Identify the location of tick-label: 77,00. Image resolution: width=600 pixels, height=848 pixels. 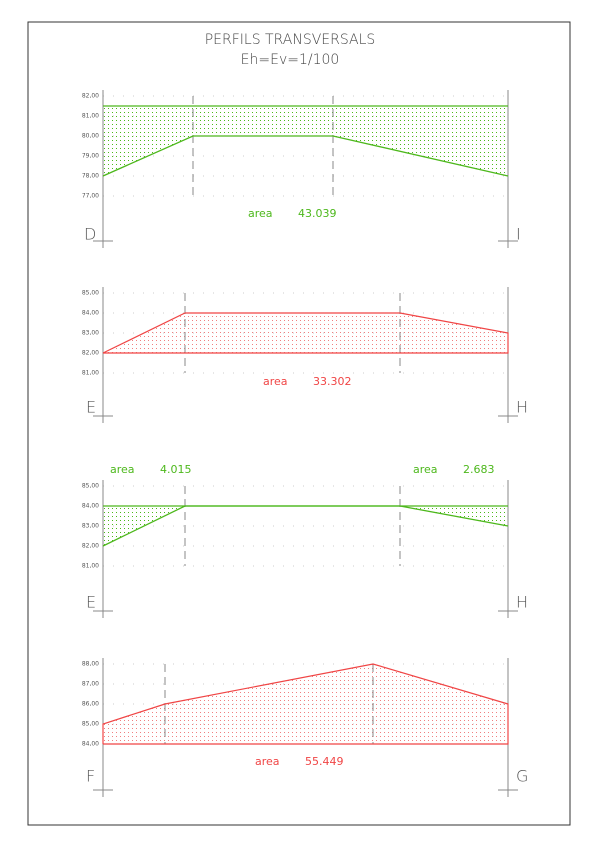
(90, 196).